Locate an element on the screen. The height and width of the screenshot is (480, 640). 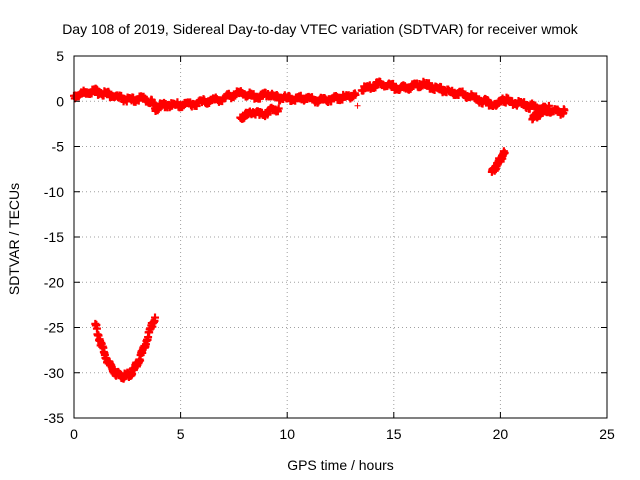
x-tick-label: 15 is located at coordinates (394, 434).